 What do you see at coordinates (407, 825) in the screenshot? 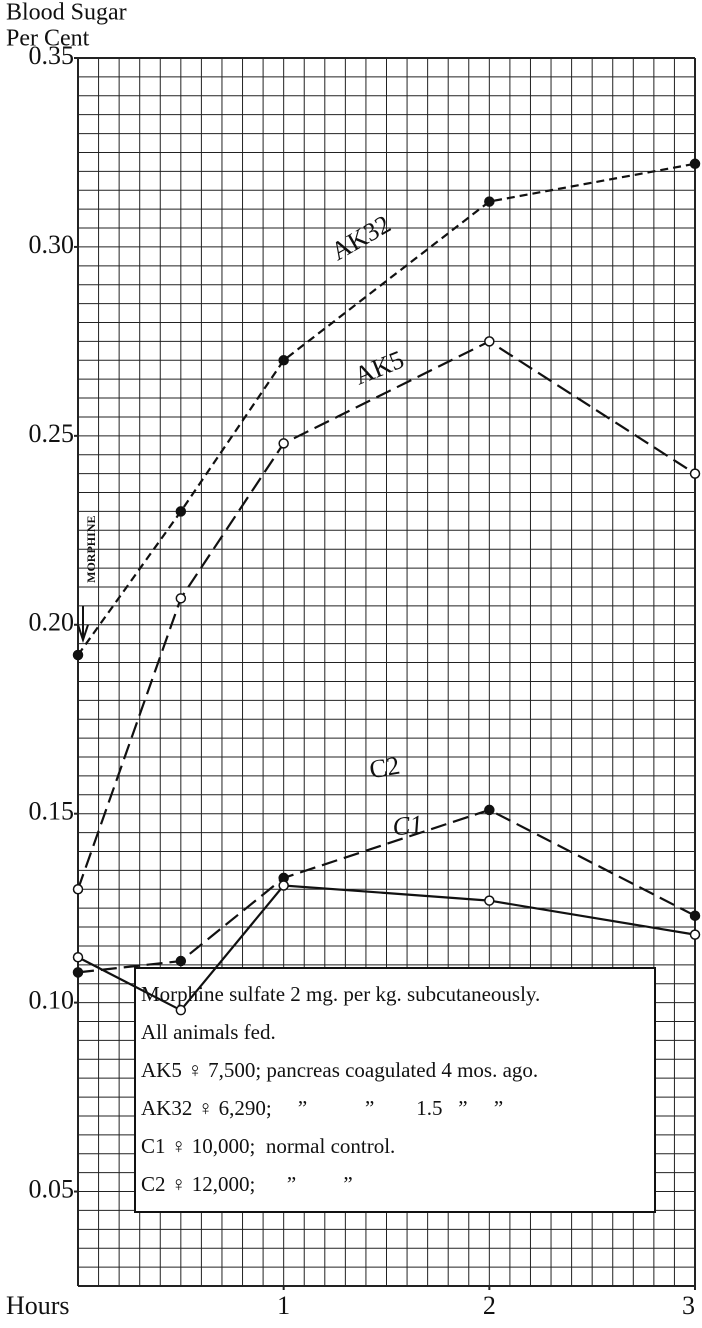
I see `series-label: C1` at bounding box center [407, 825].